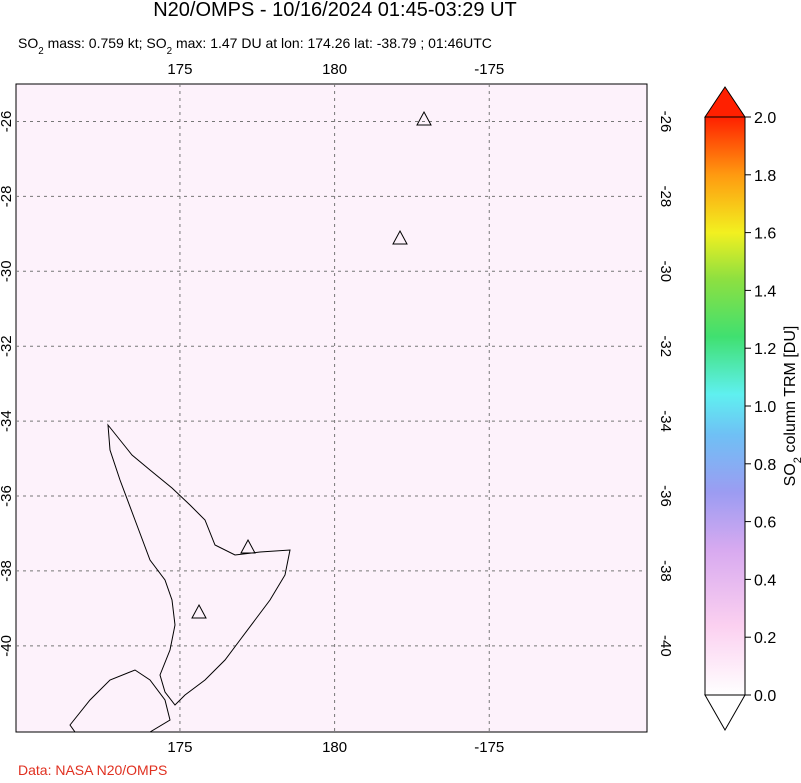  What do you see at coordinates (725, 102) in the screenshot?
I see `colorbar-max-arrow` at bounding box center [725, 102].